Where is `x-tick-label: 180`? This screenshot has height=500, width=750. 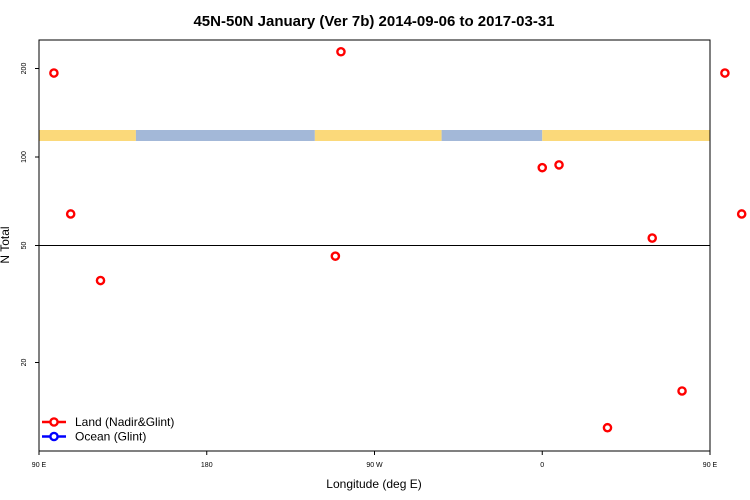 x-tick-label: 180 is located at coordinates (207, 465).